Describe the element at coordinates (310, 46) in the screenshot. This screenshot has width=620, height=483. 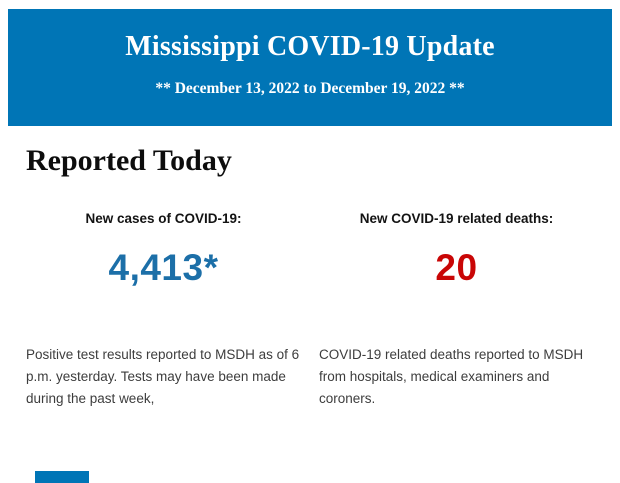
I see `newsletter-title: Mississippi COVID-19 Update` at that location.